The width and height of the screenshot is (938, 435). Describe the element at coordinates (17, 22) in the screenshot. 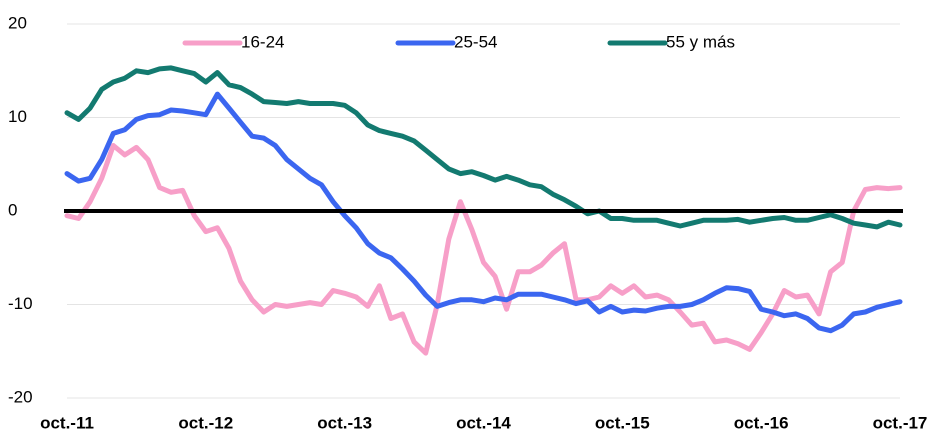

I see `y-tick-label: 20` at that location.